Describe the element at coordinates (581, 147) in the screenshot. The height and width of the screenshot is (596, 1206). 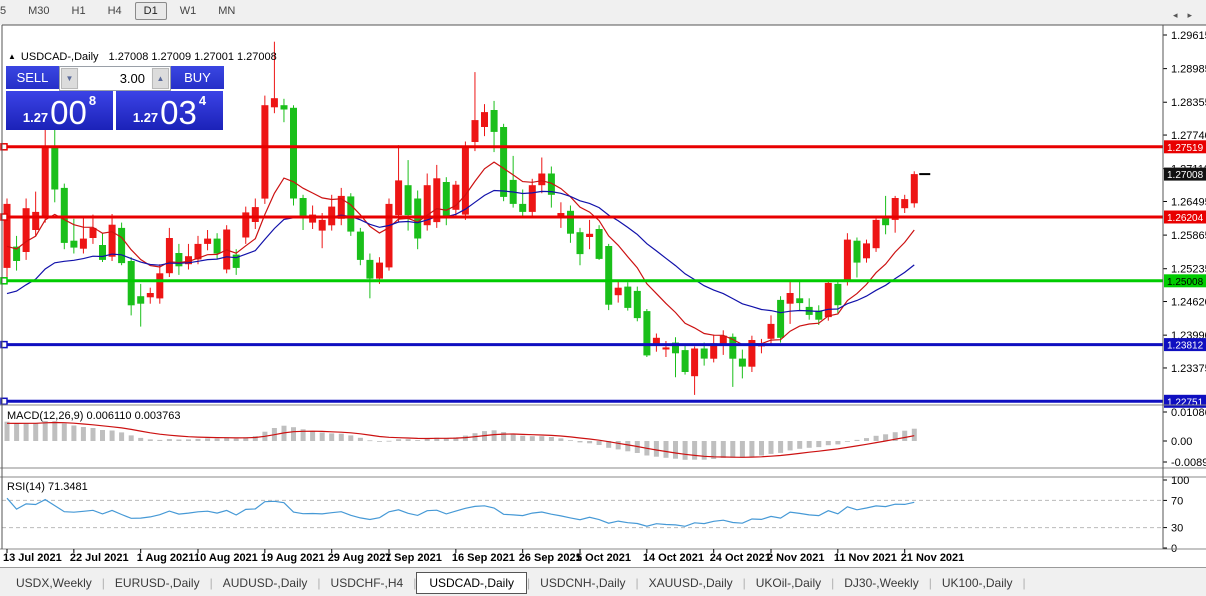
I see `hline-1.27519` at that location.